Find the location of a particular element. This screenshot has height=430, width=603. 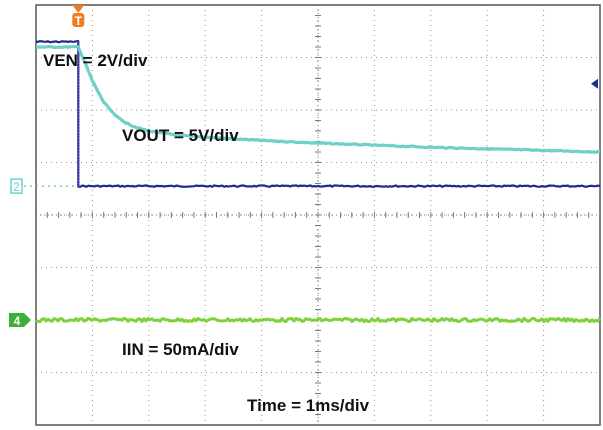

iin-scale-label: IIN = 50mA/div is located at coordinates (180, 349).